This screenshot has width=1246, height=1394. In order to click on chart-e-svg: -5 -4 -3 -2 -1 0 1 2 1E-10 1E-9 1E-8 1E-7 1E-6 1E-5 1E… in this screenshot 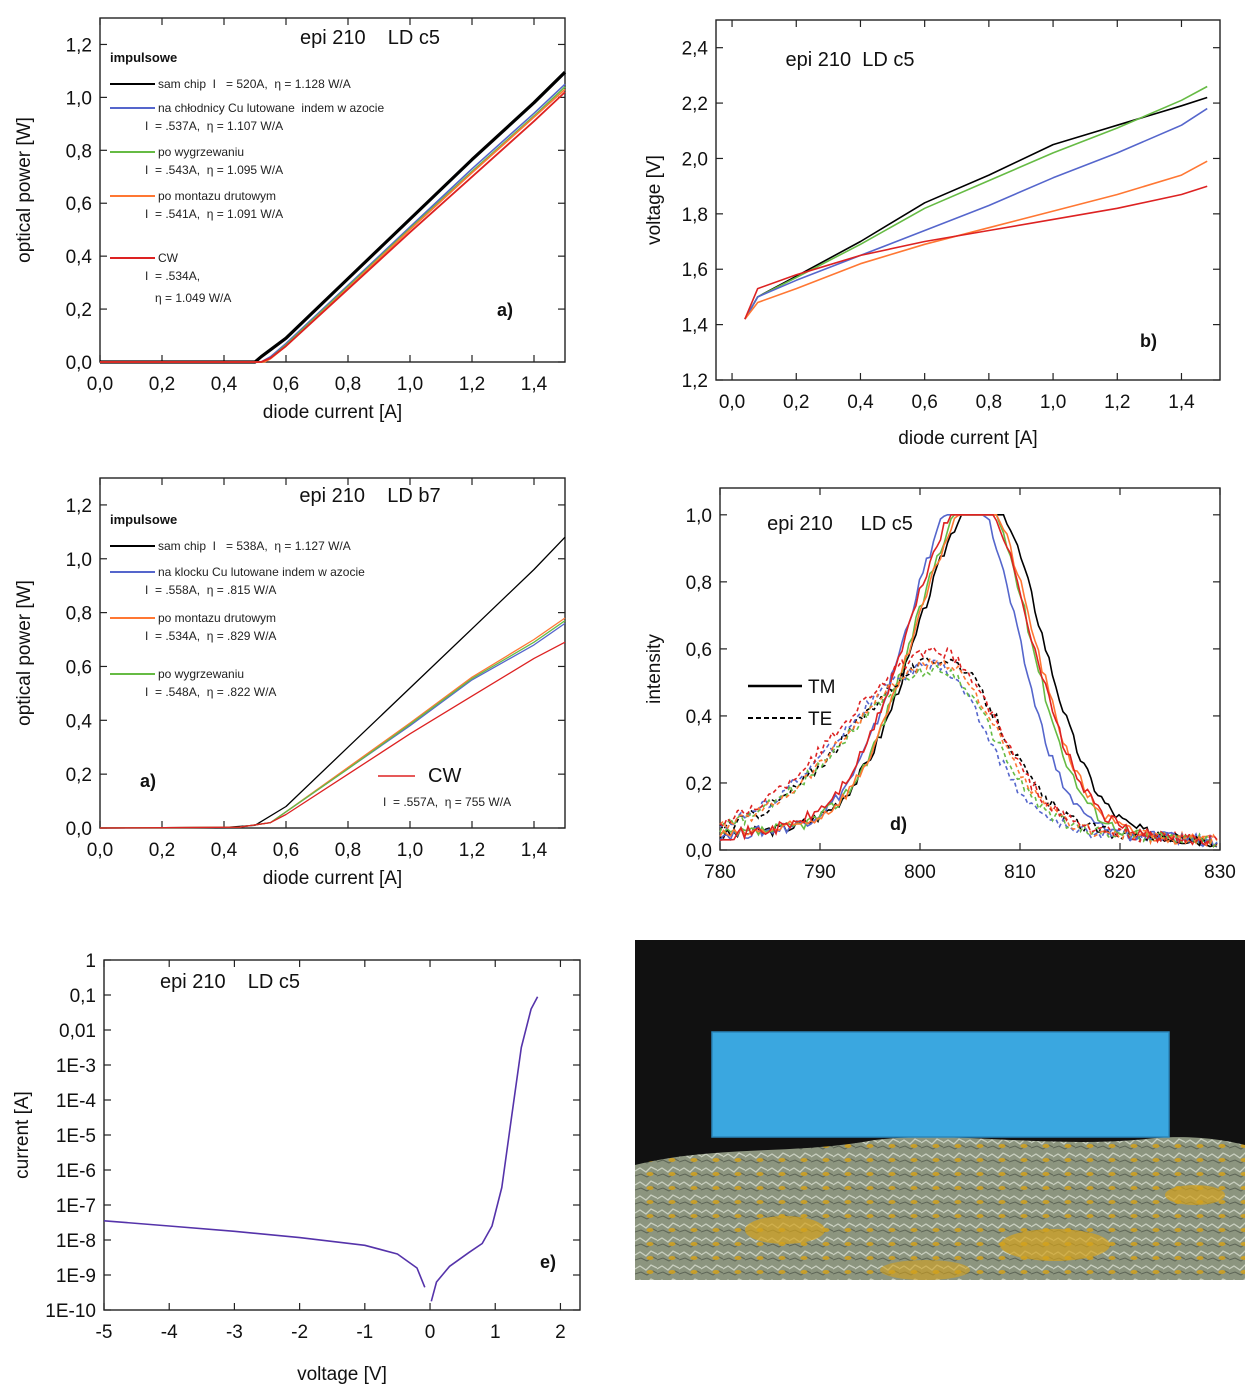, I will do `click(296, 1168)`.